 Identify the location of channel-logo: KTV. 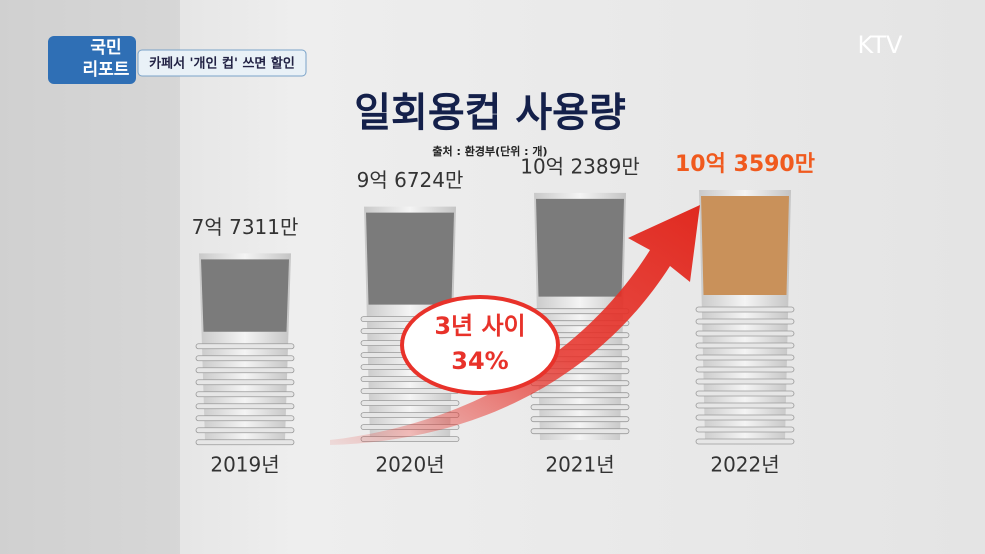
(881, 45).